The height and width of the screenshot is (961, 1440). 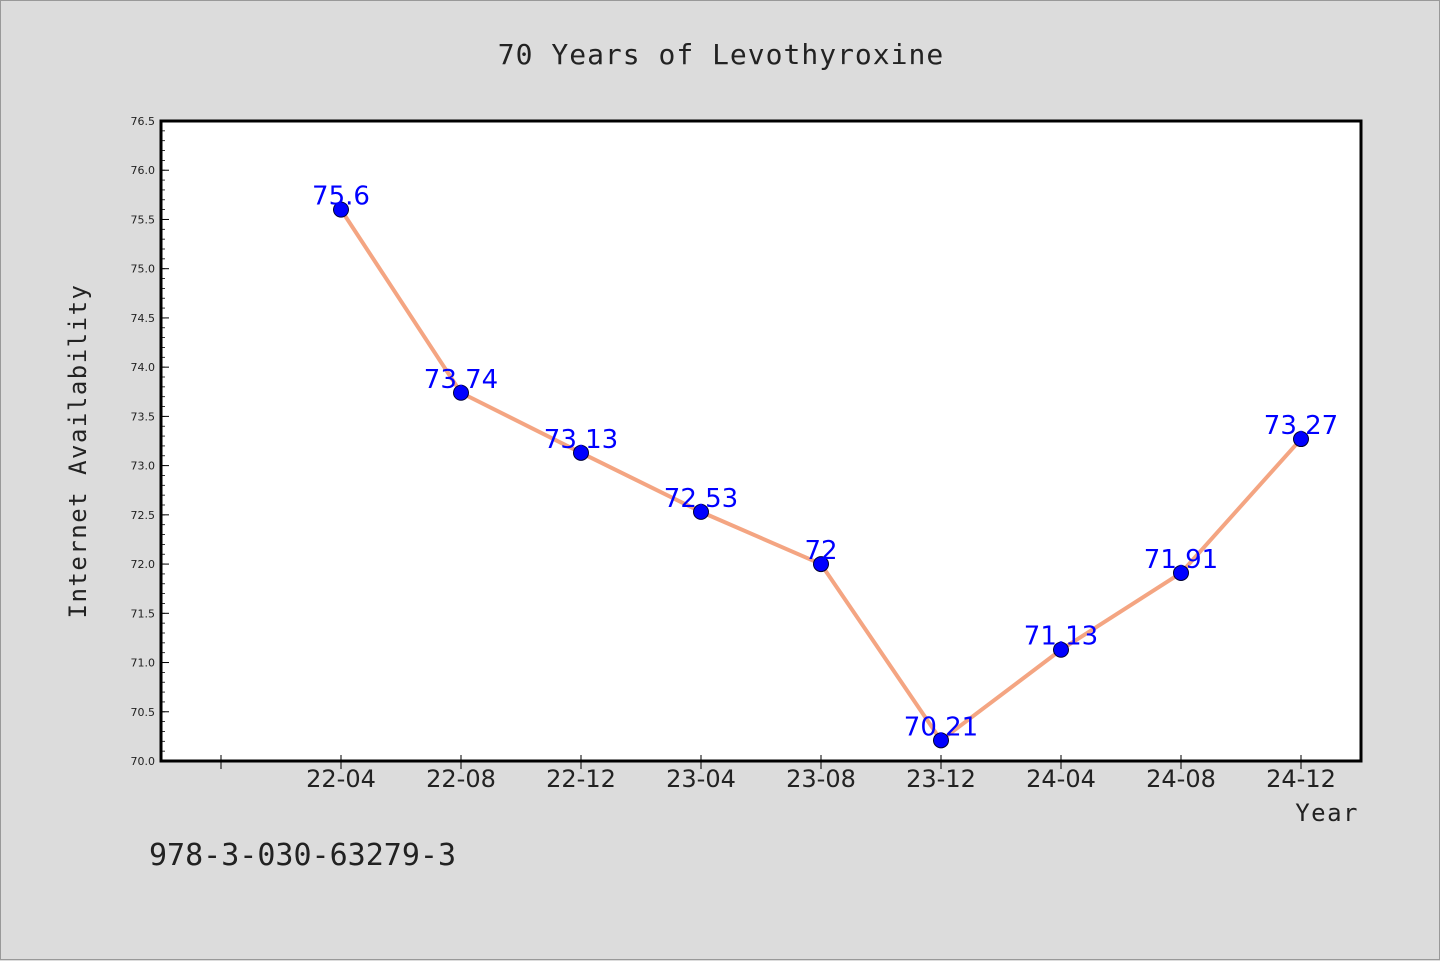 What do you see at coordinates (143, 613) in the screenshot?
I see `y-tick-label: 71.5` at bounding box center [143, 613].